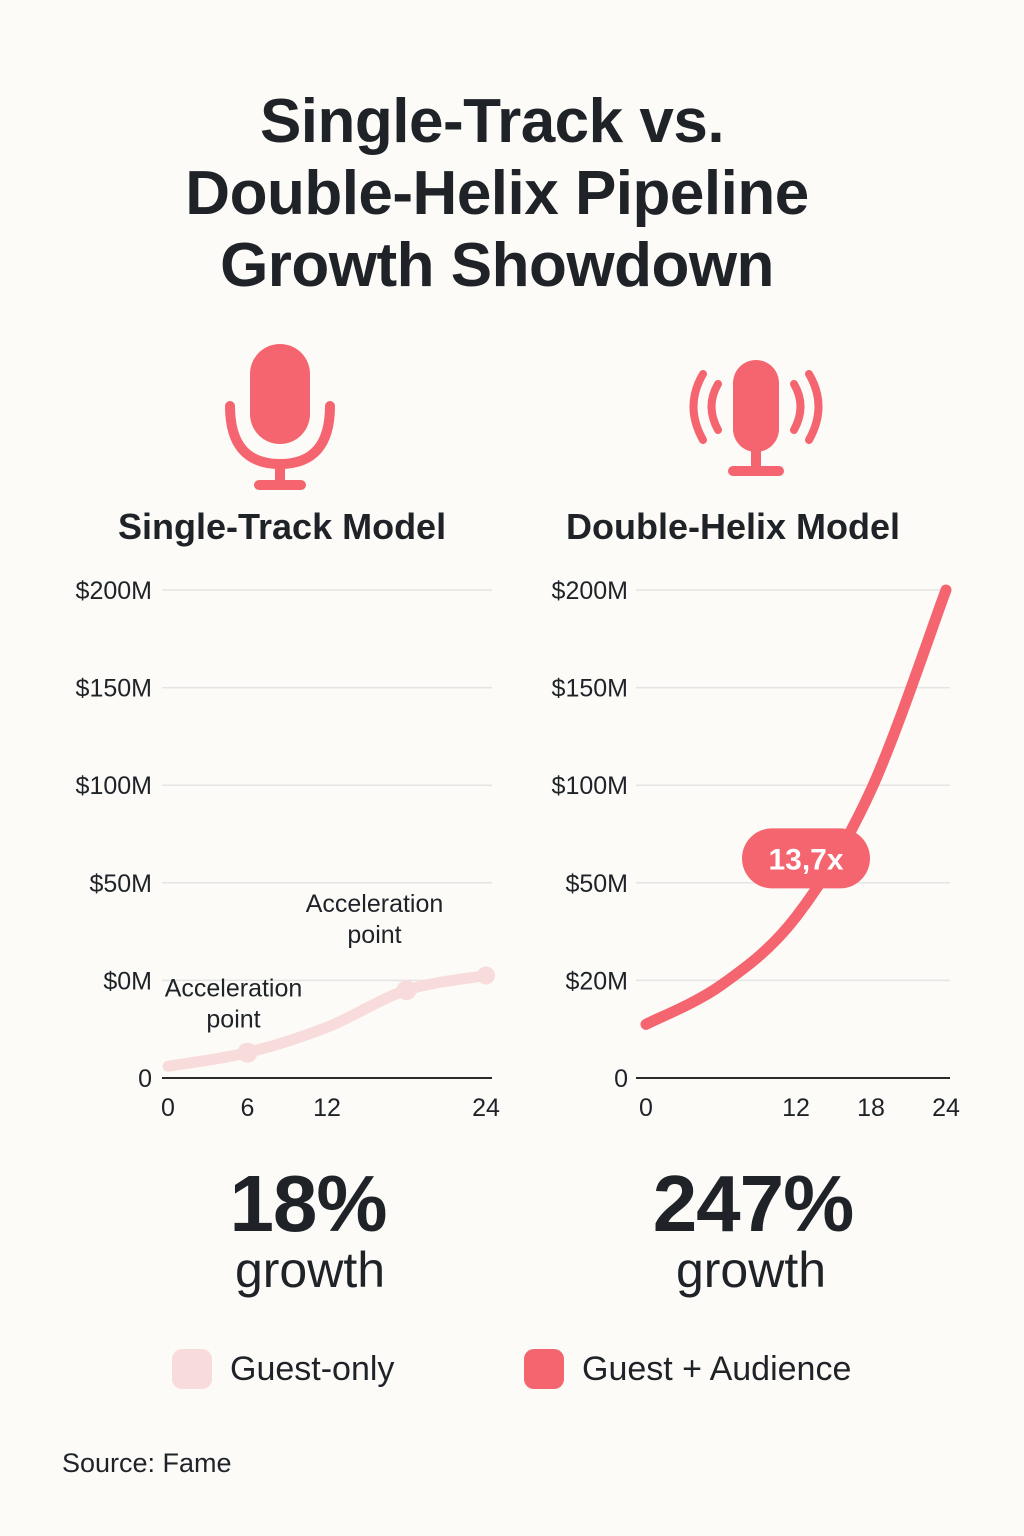  What do you see at coordinates (596, 884) in the screenshot?
I see `double-helix-y-tick-label: $50M` at bounding box center [596, 884].